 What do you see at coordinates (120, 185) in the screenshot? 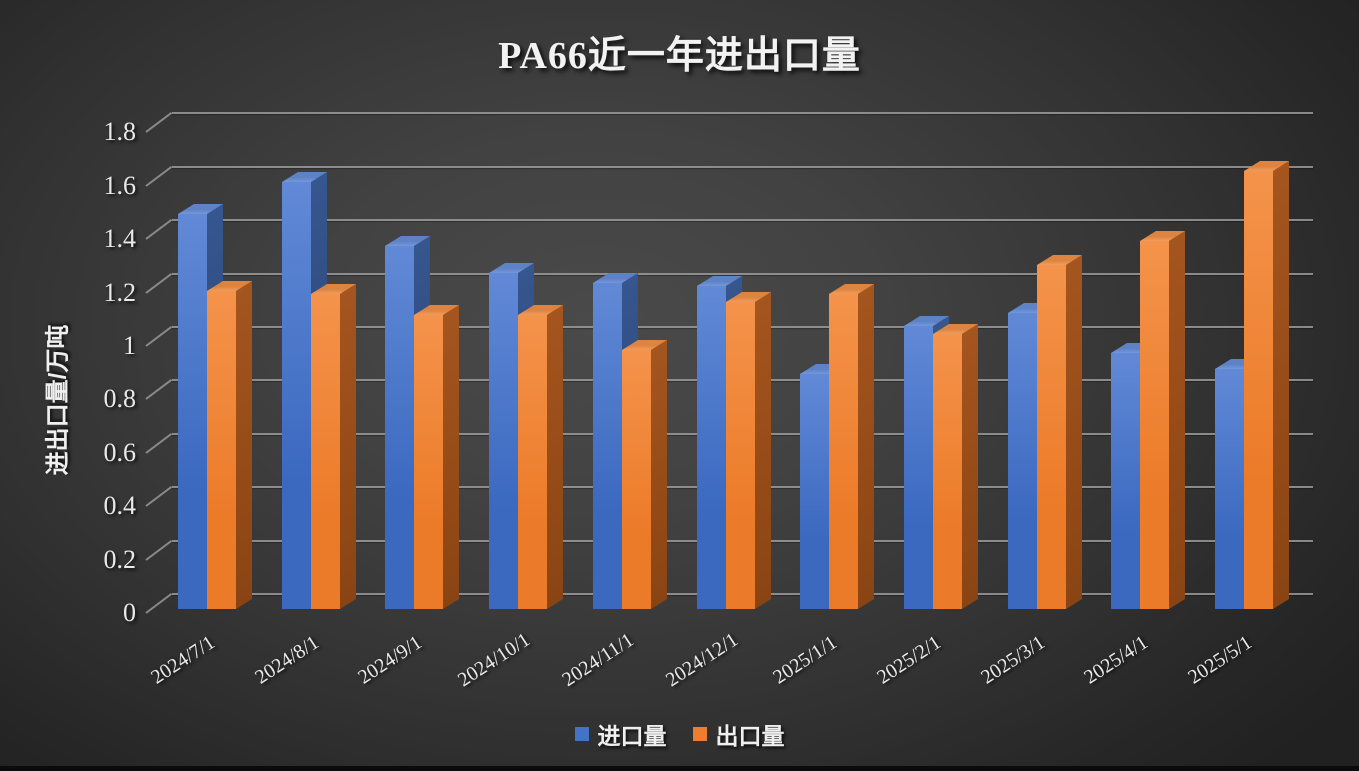
I see `y-tick-label: 1.6` at bounding box center [120, 185].